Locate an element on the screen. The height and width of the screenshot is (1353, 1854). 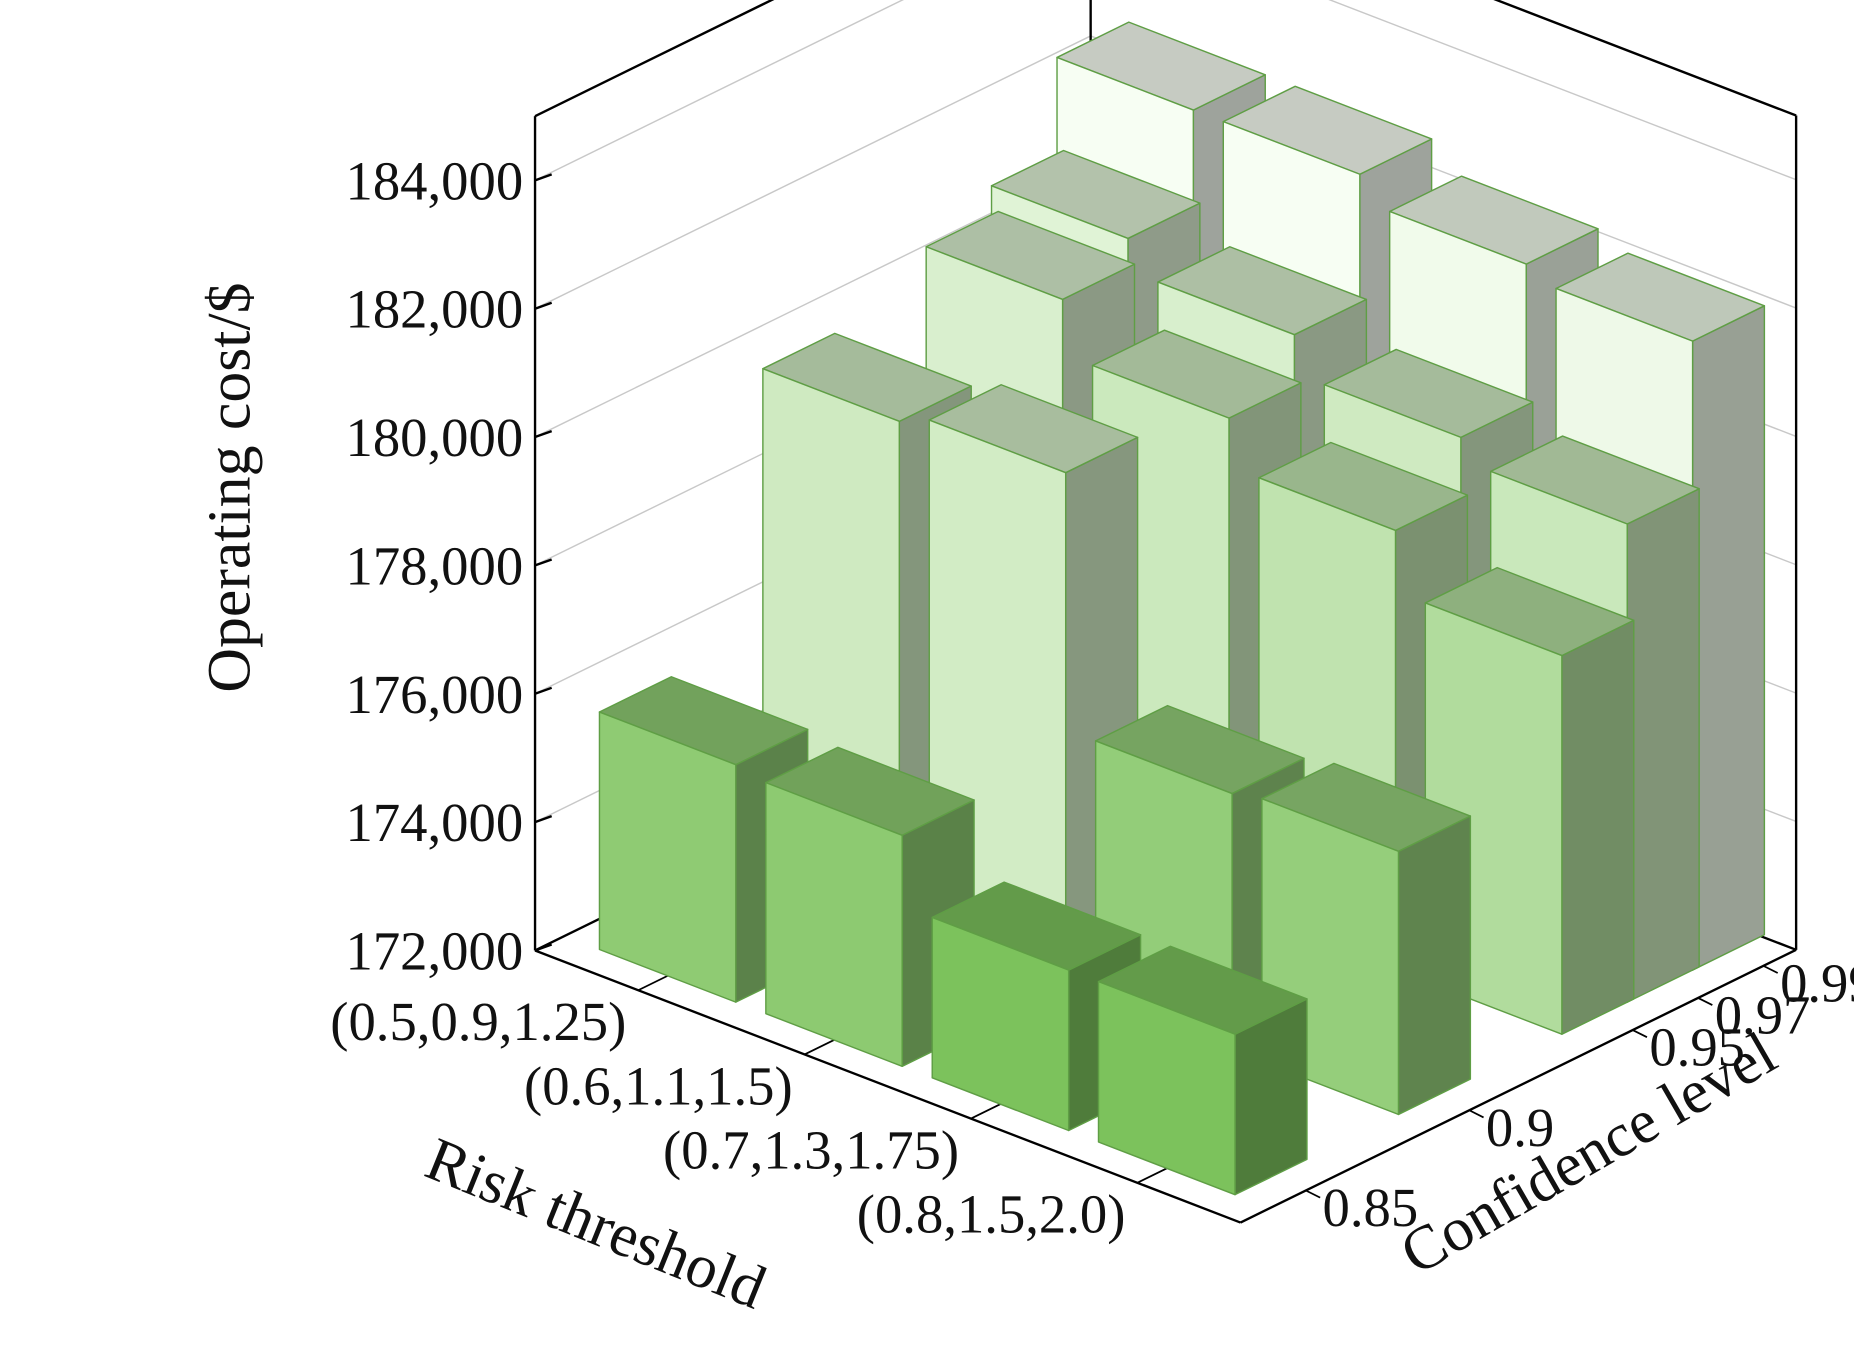
x-tick-label: (0.6,1.1,1.5) is located at coordinates (658, 1085).